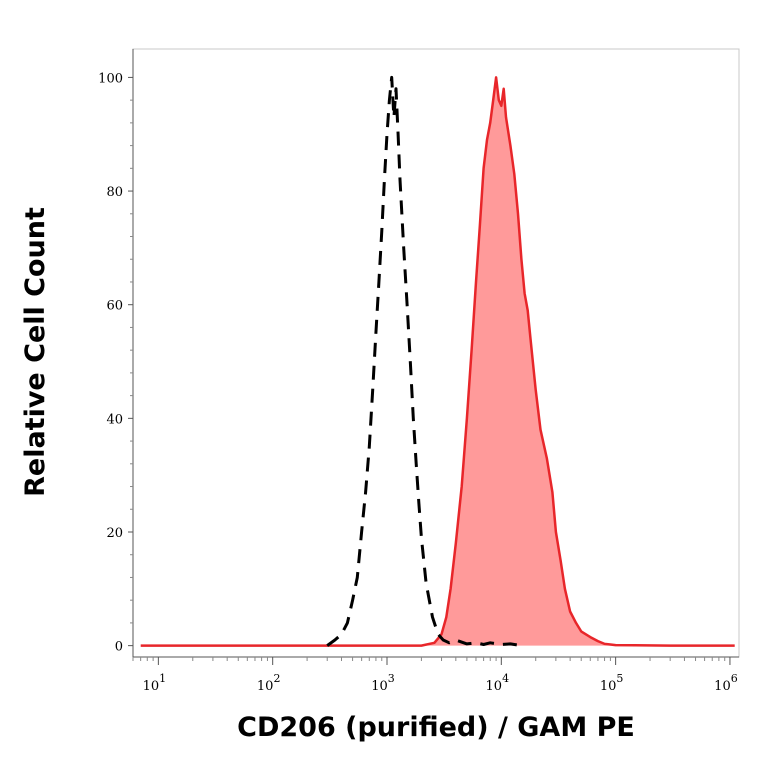 The width and height of the screenshot is (764, 764). I want to click on y-tick-label: 80, so click(114, 192).